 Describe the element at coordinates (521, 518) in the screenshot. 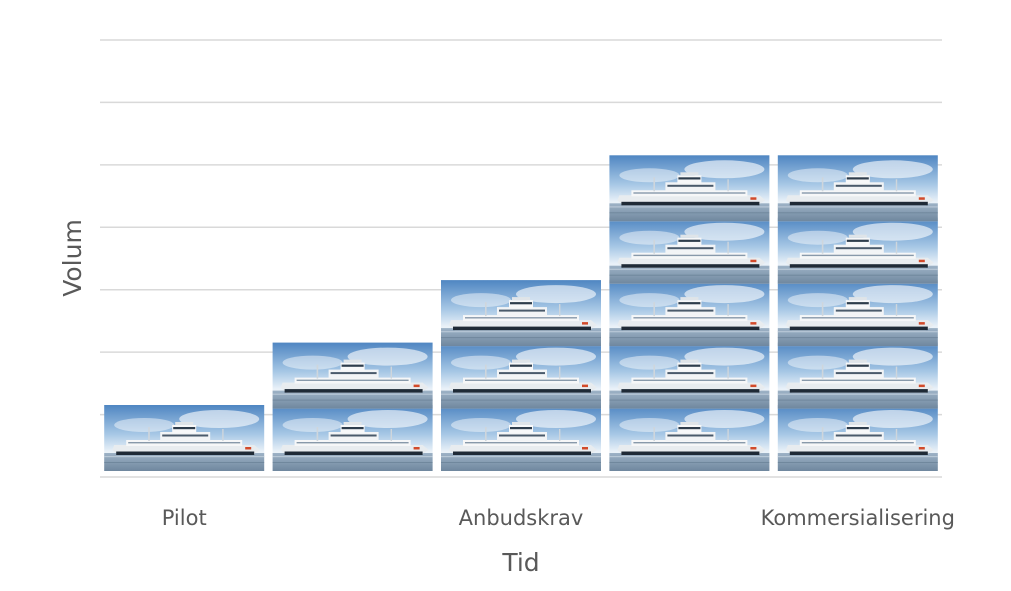

I see `x-tick-label: Anbudskrav` at that location.